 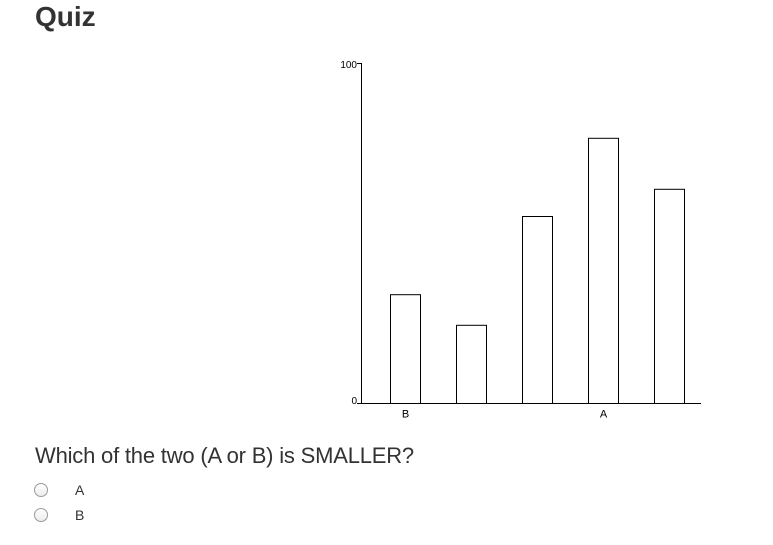 What do you see at coordinates (41, 515) in the screenshot?
I see `option-b-radio` at bounding box center [41, 515].